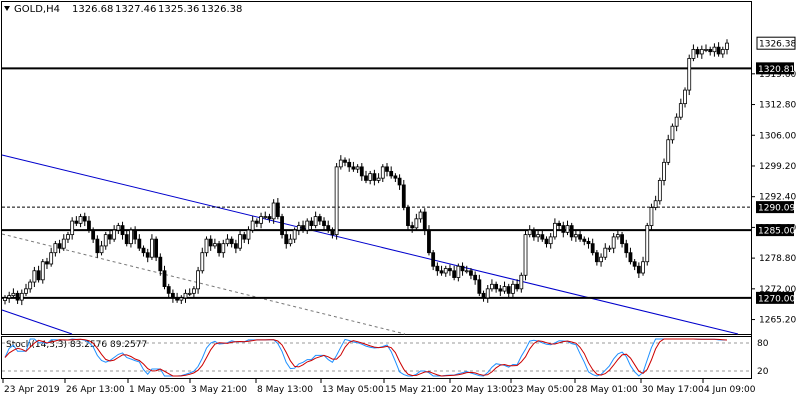  I want to click on time-label: 20 May 13:00, so click(482, 390).